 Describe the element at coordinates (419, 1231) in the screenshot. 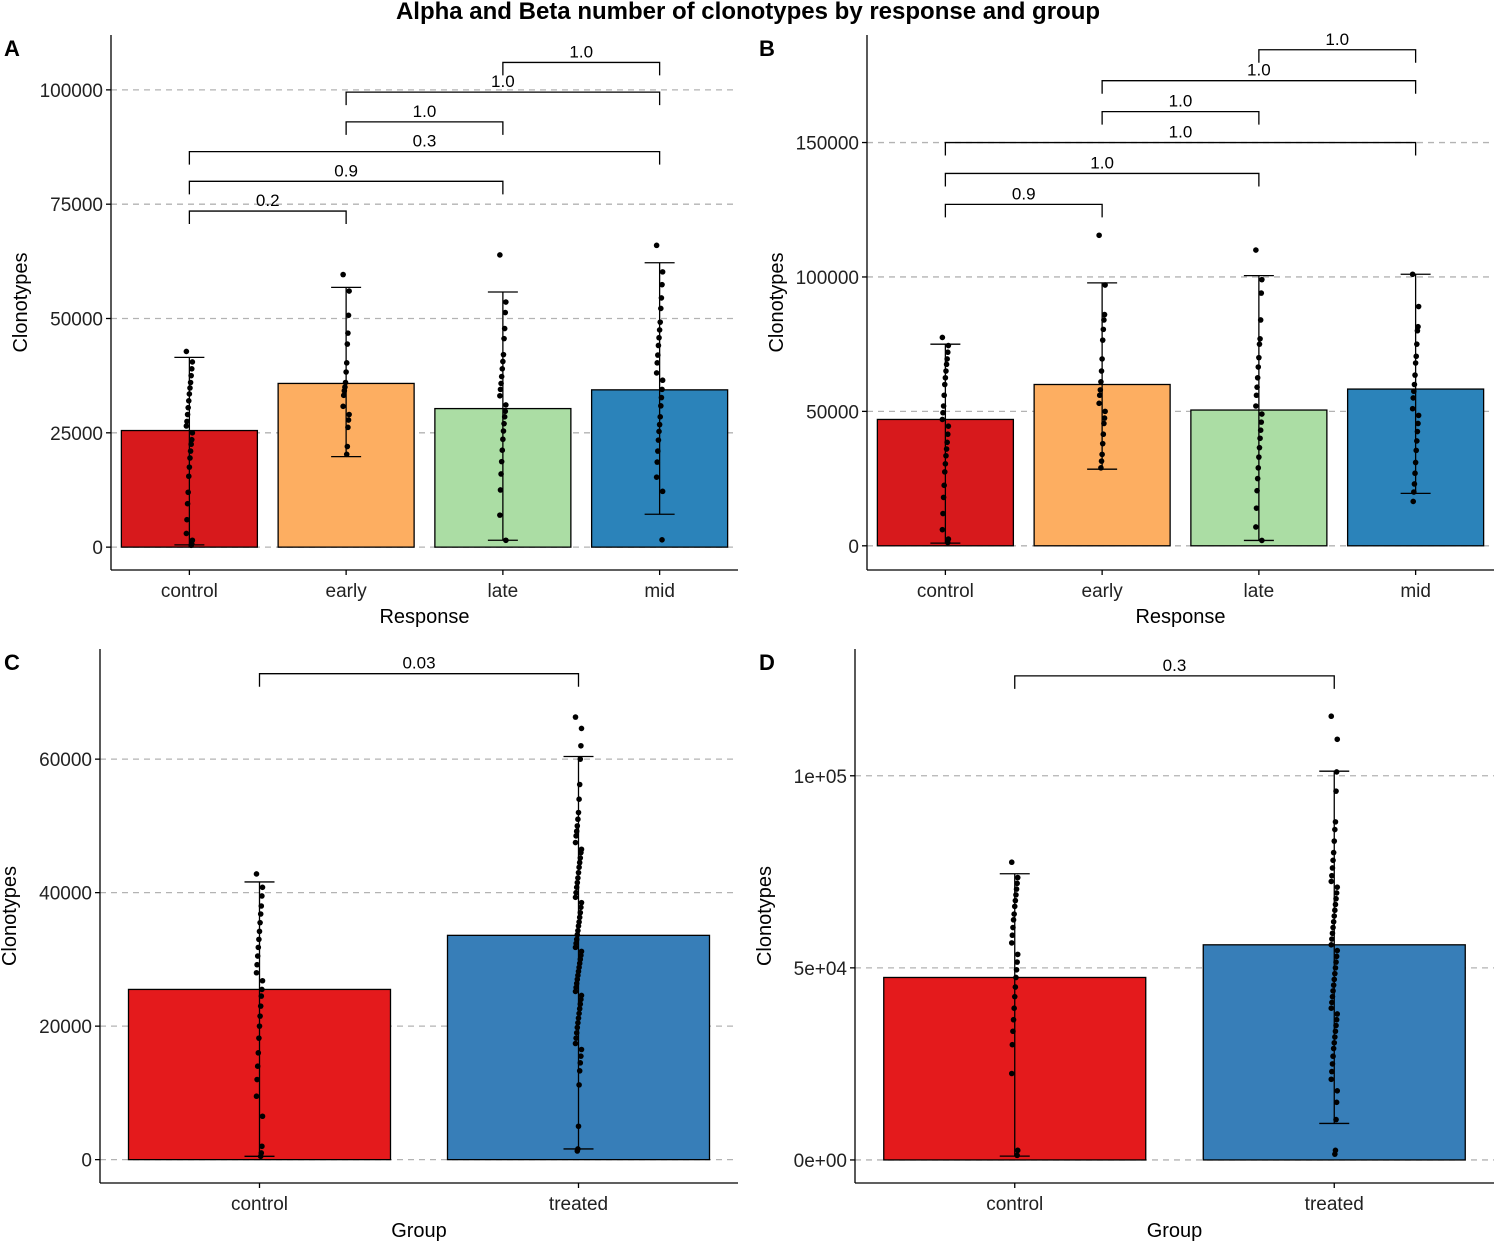

I see `x-axis-title: Group` at that location.